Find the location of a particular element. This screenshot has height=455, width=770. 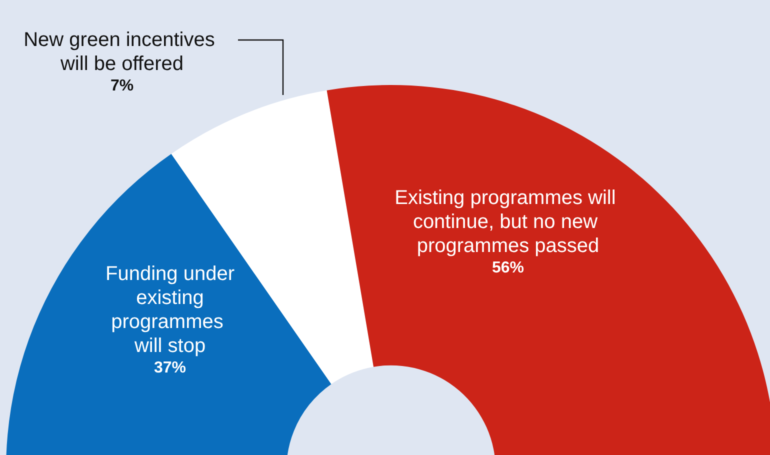

data-label: 56% is located at coordinates (508, 268).